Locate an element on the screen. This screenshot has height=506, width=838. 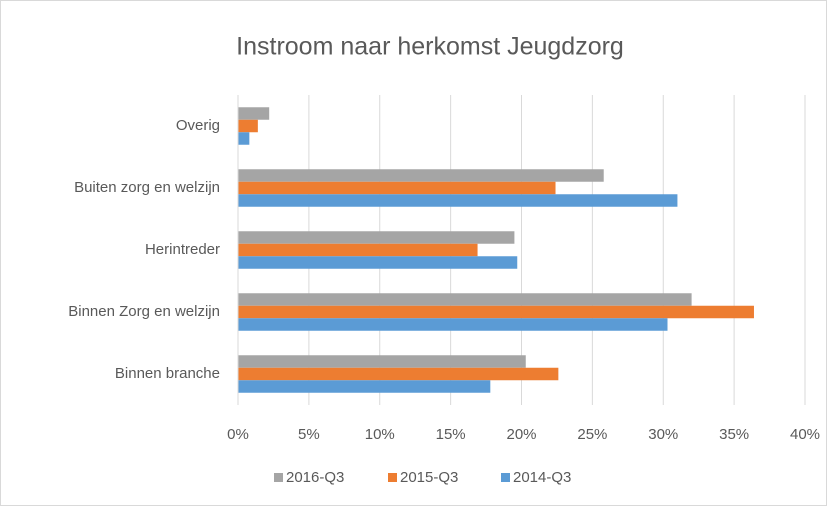
y-tick-label: Buiten zorg en welzijn is located at coordinates (147, 187).